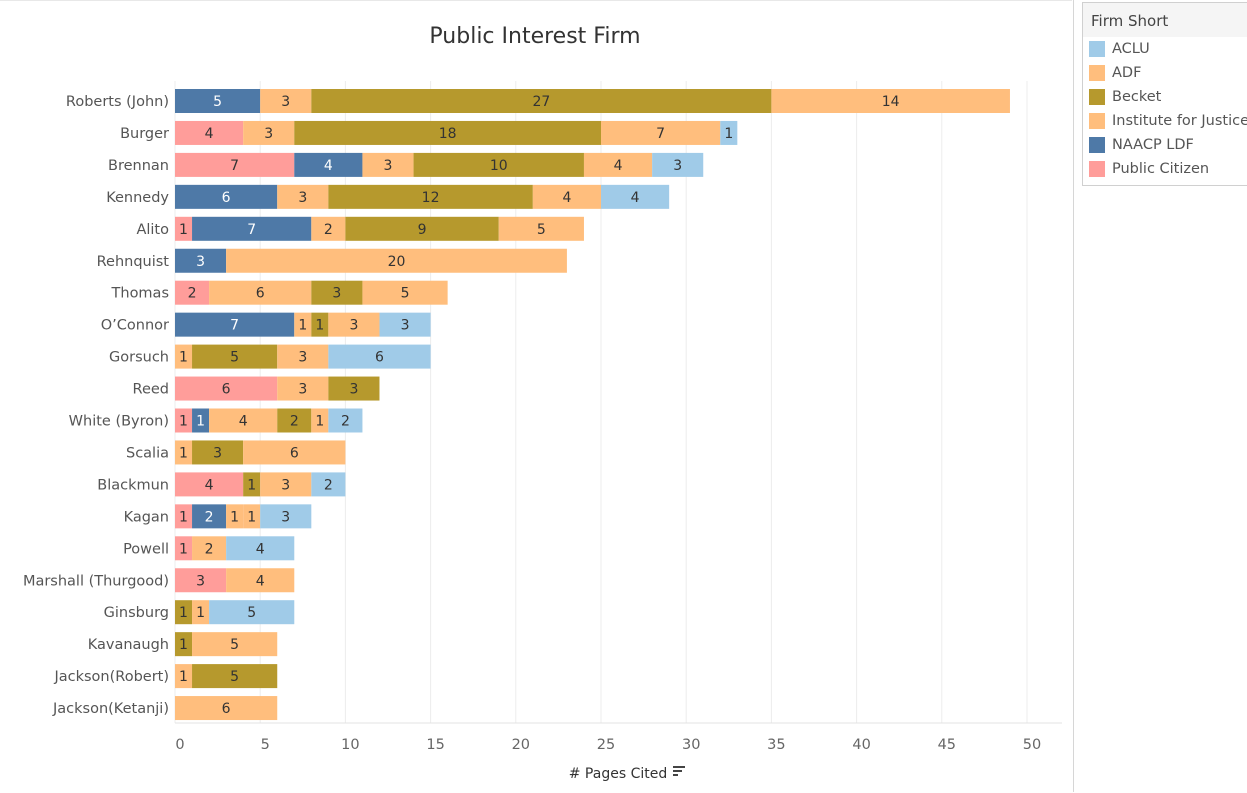 The height and width of the screenshot is (793, 1247). I want to click on legend-item: Institute for Justice, so click(1165, 121).